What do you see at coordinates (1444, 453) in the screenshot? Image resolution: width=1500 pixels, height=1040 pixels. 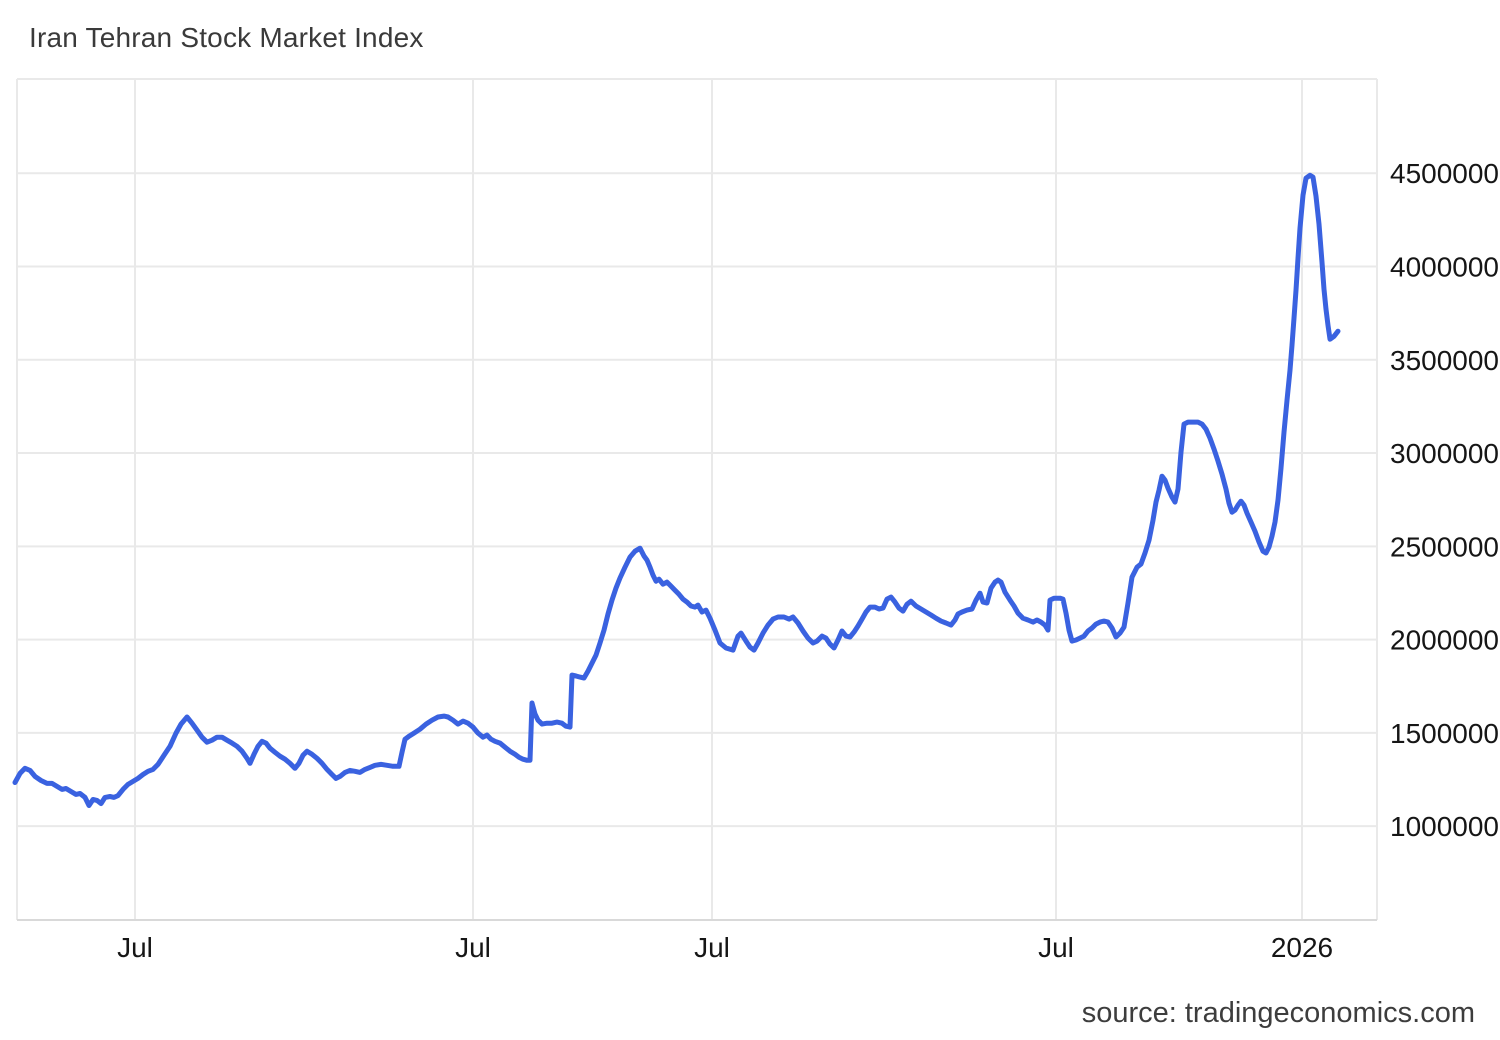 I see `y-axis-tick-label: 3000000` at bounding box center [1444, 453].